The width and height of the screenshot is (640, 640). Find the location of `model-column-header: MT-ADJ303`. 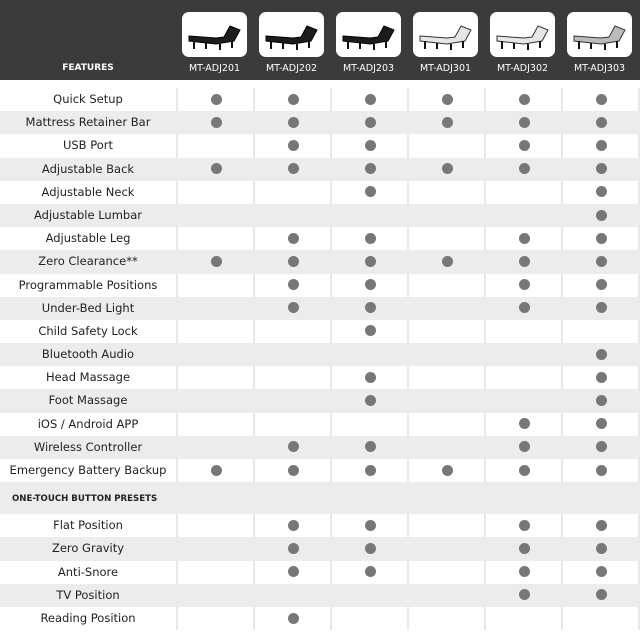

model-column-header: MT-ADJ303 is located at coordinates (599, 40).